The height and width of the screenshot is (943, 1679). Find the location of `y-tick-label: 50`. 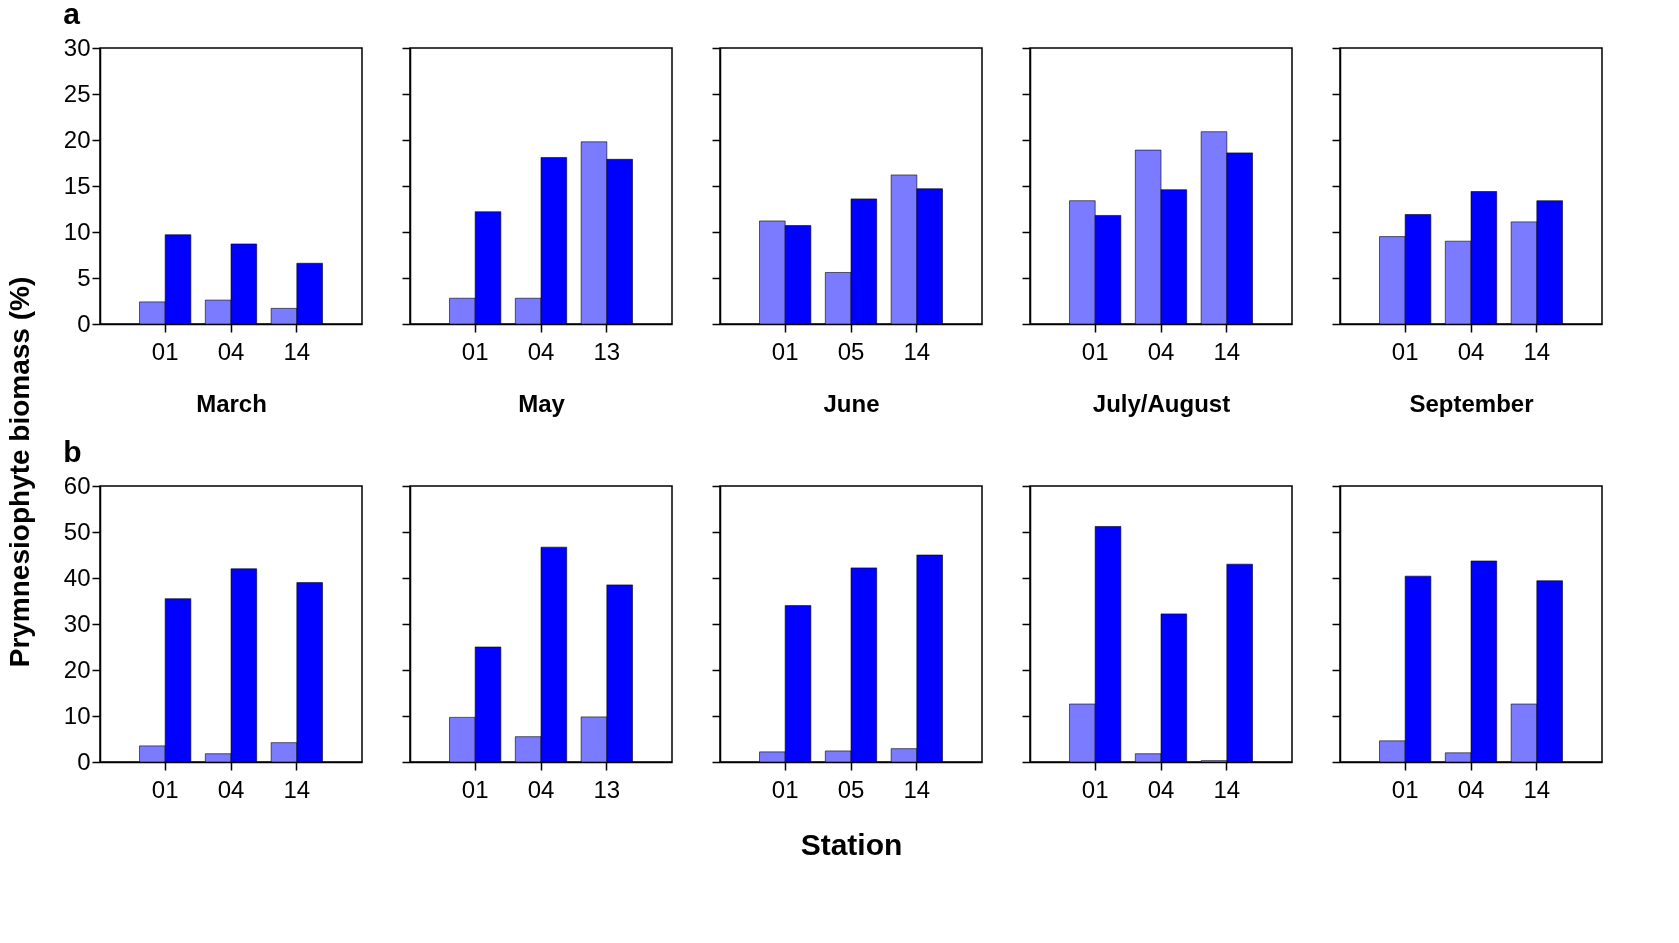

y-tick-label: 50 is located at coordinates (77, 531).